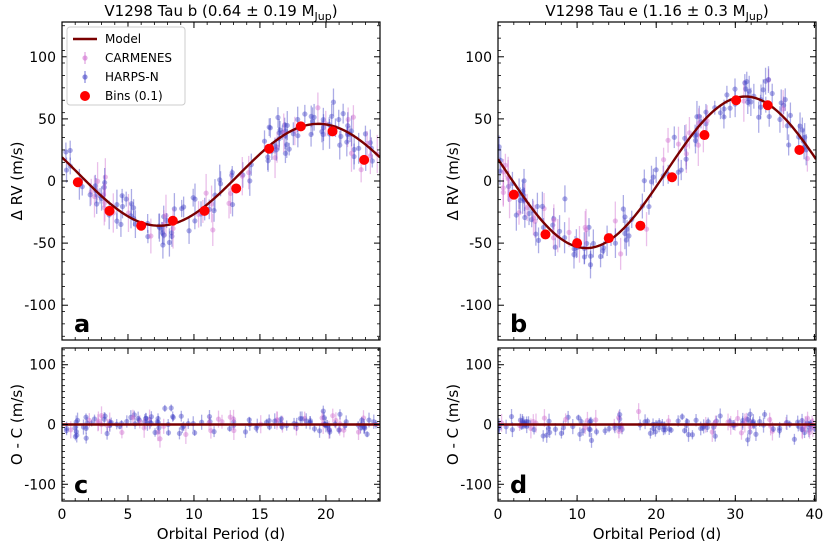 Image resolution: width=831 pixels, height=549 pixels. Describe the element at coordinates (480, 244) in the screenshot. I see `y-tick-label: -50` at that location.